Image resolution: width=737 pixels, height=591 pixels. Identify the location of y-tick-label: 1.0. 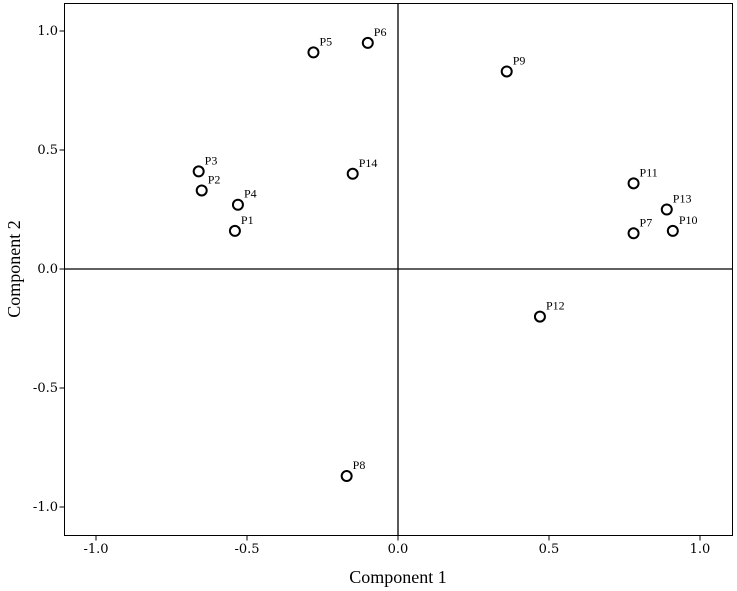
(47, 31).